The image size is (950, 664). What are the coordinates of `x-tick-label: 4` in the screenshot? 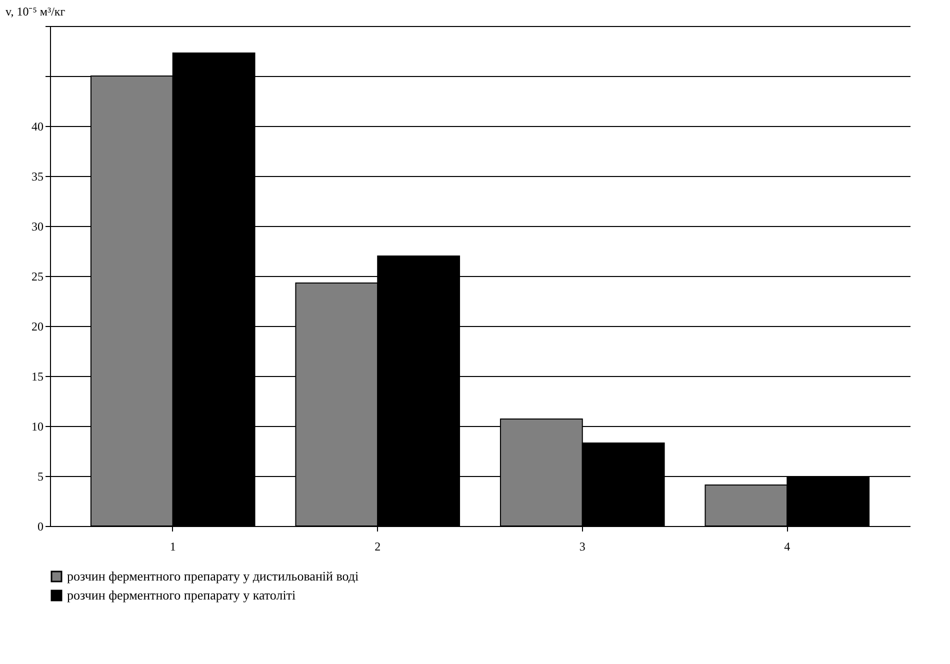 It's located at (787, 547).